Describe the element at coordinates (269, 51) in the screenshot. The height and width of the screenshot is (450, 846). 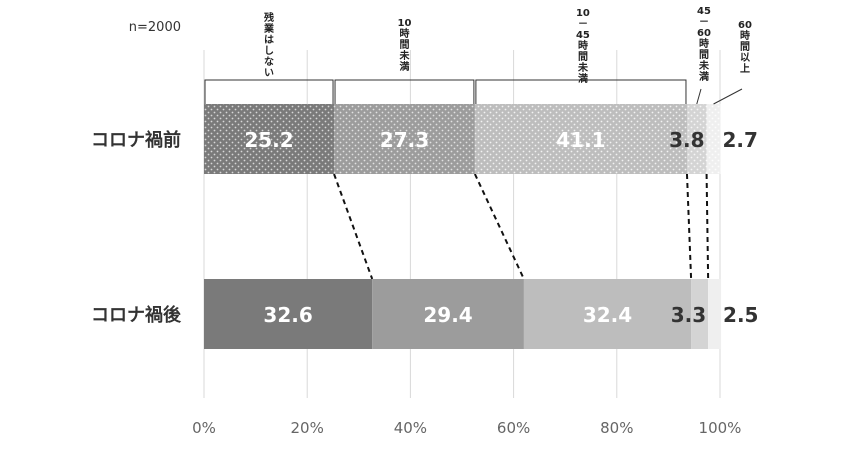
I see `legend-glyph: し` at that location.